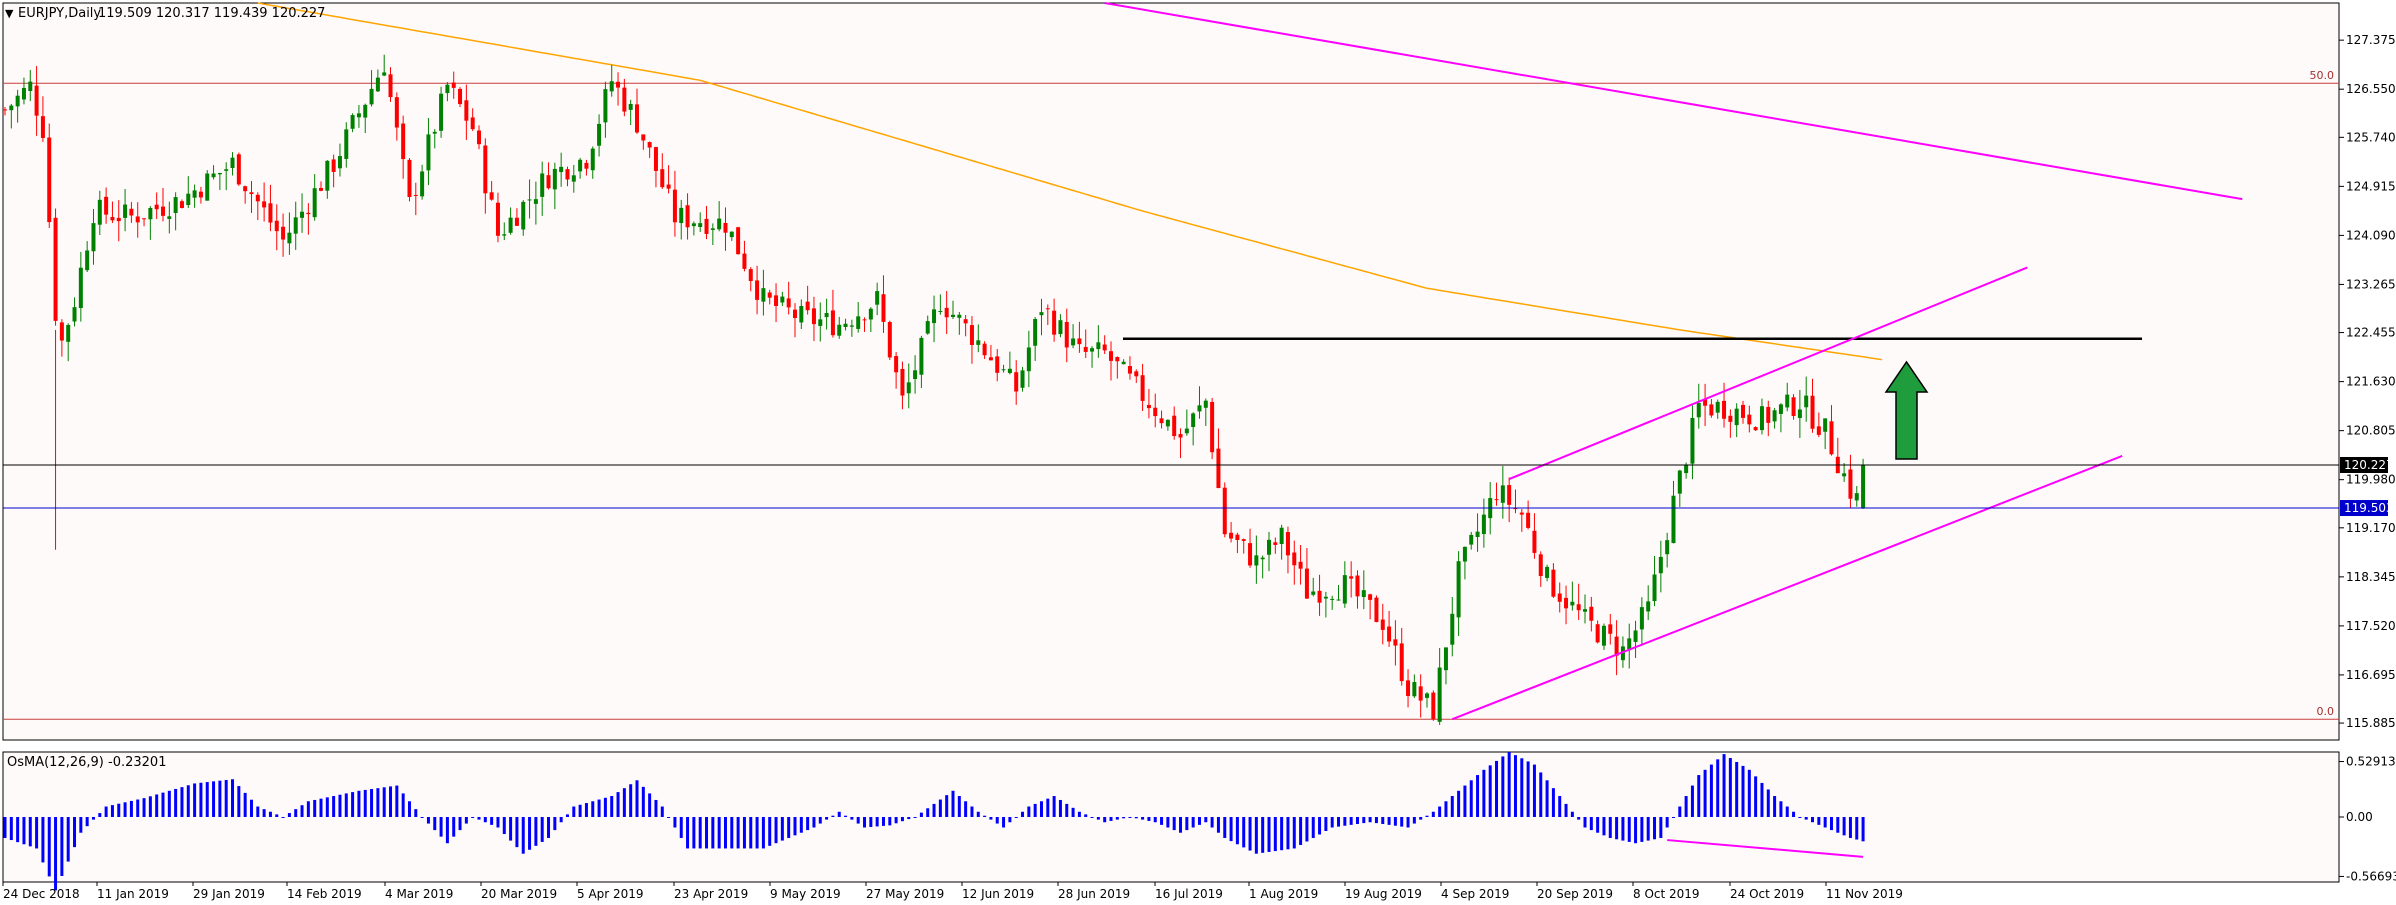 The height and width of the screenshot is (905, 2396). I want to click on up-arrow-icon, so click(1906, 410).